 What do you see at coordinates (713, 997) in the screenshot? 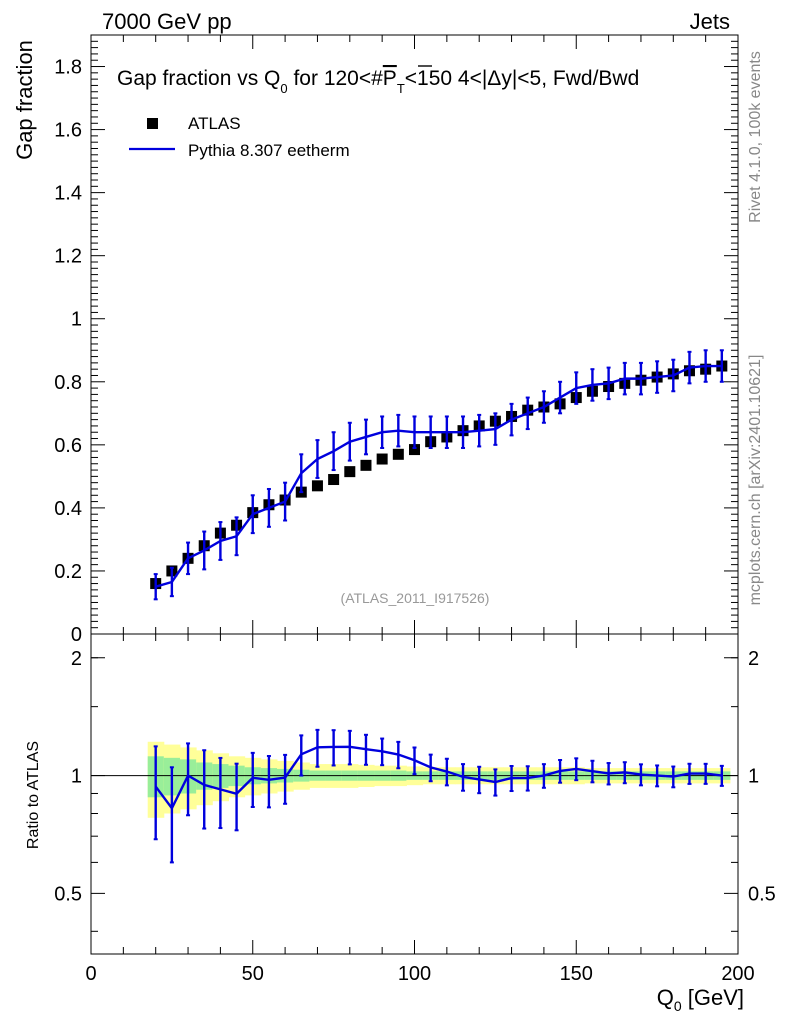
I see `x-axis-label-unit: [GeV]` at bounding box center [713, 997].